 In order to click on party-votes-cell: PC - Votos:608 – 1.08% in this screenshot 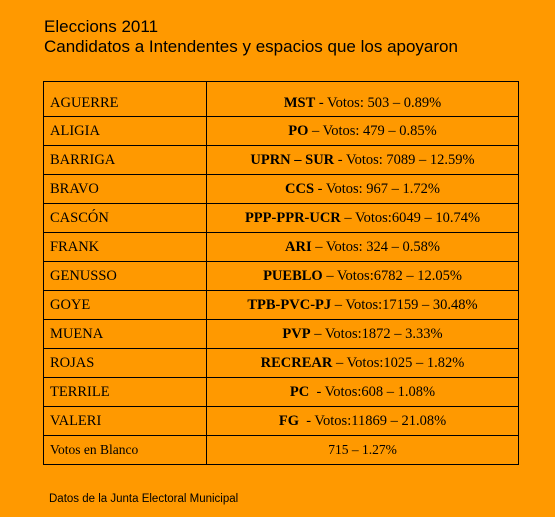, I will do `click(362, 392)`.